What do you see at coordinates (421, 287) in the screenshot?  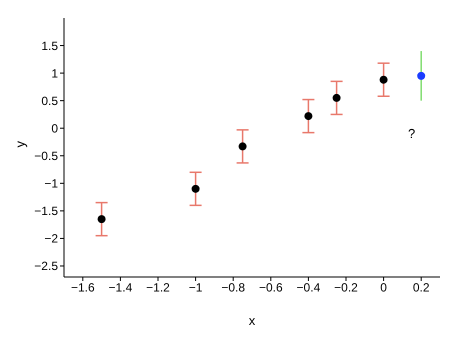 I see `x-tick-label: 0.2` at bounding box center [421, 287].